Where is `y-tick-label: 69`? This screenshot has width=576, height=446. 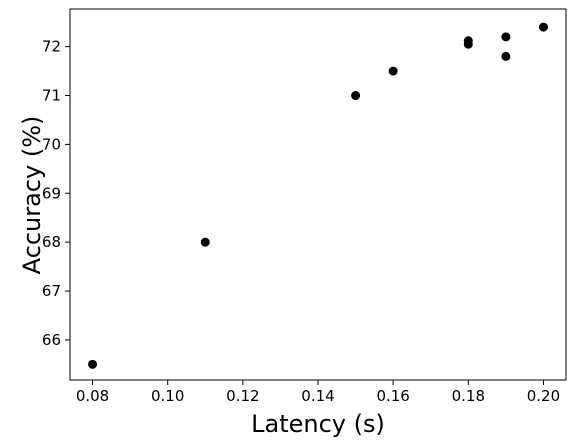 y-tick-label: 69 is located at coordinates (51, 193).